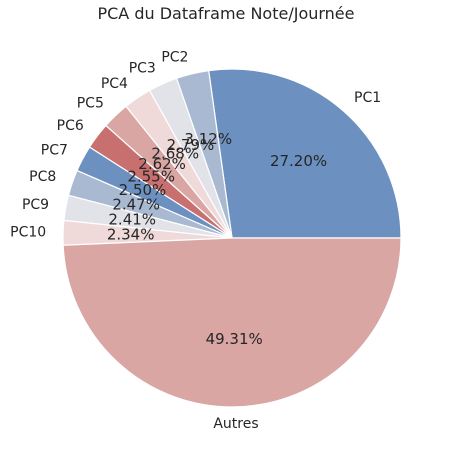  What do you see at coordinates (162, 164) in the screenshot?
I see `pct-label-pc5: 2.62%` at bounding box center [162, 164].